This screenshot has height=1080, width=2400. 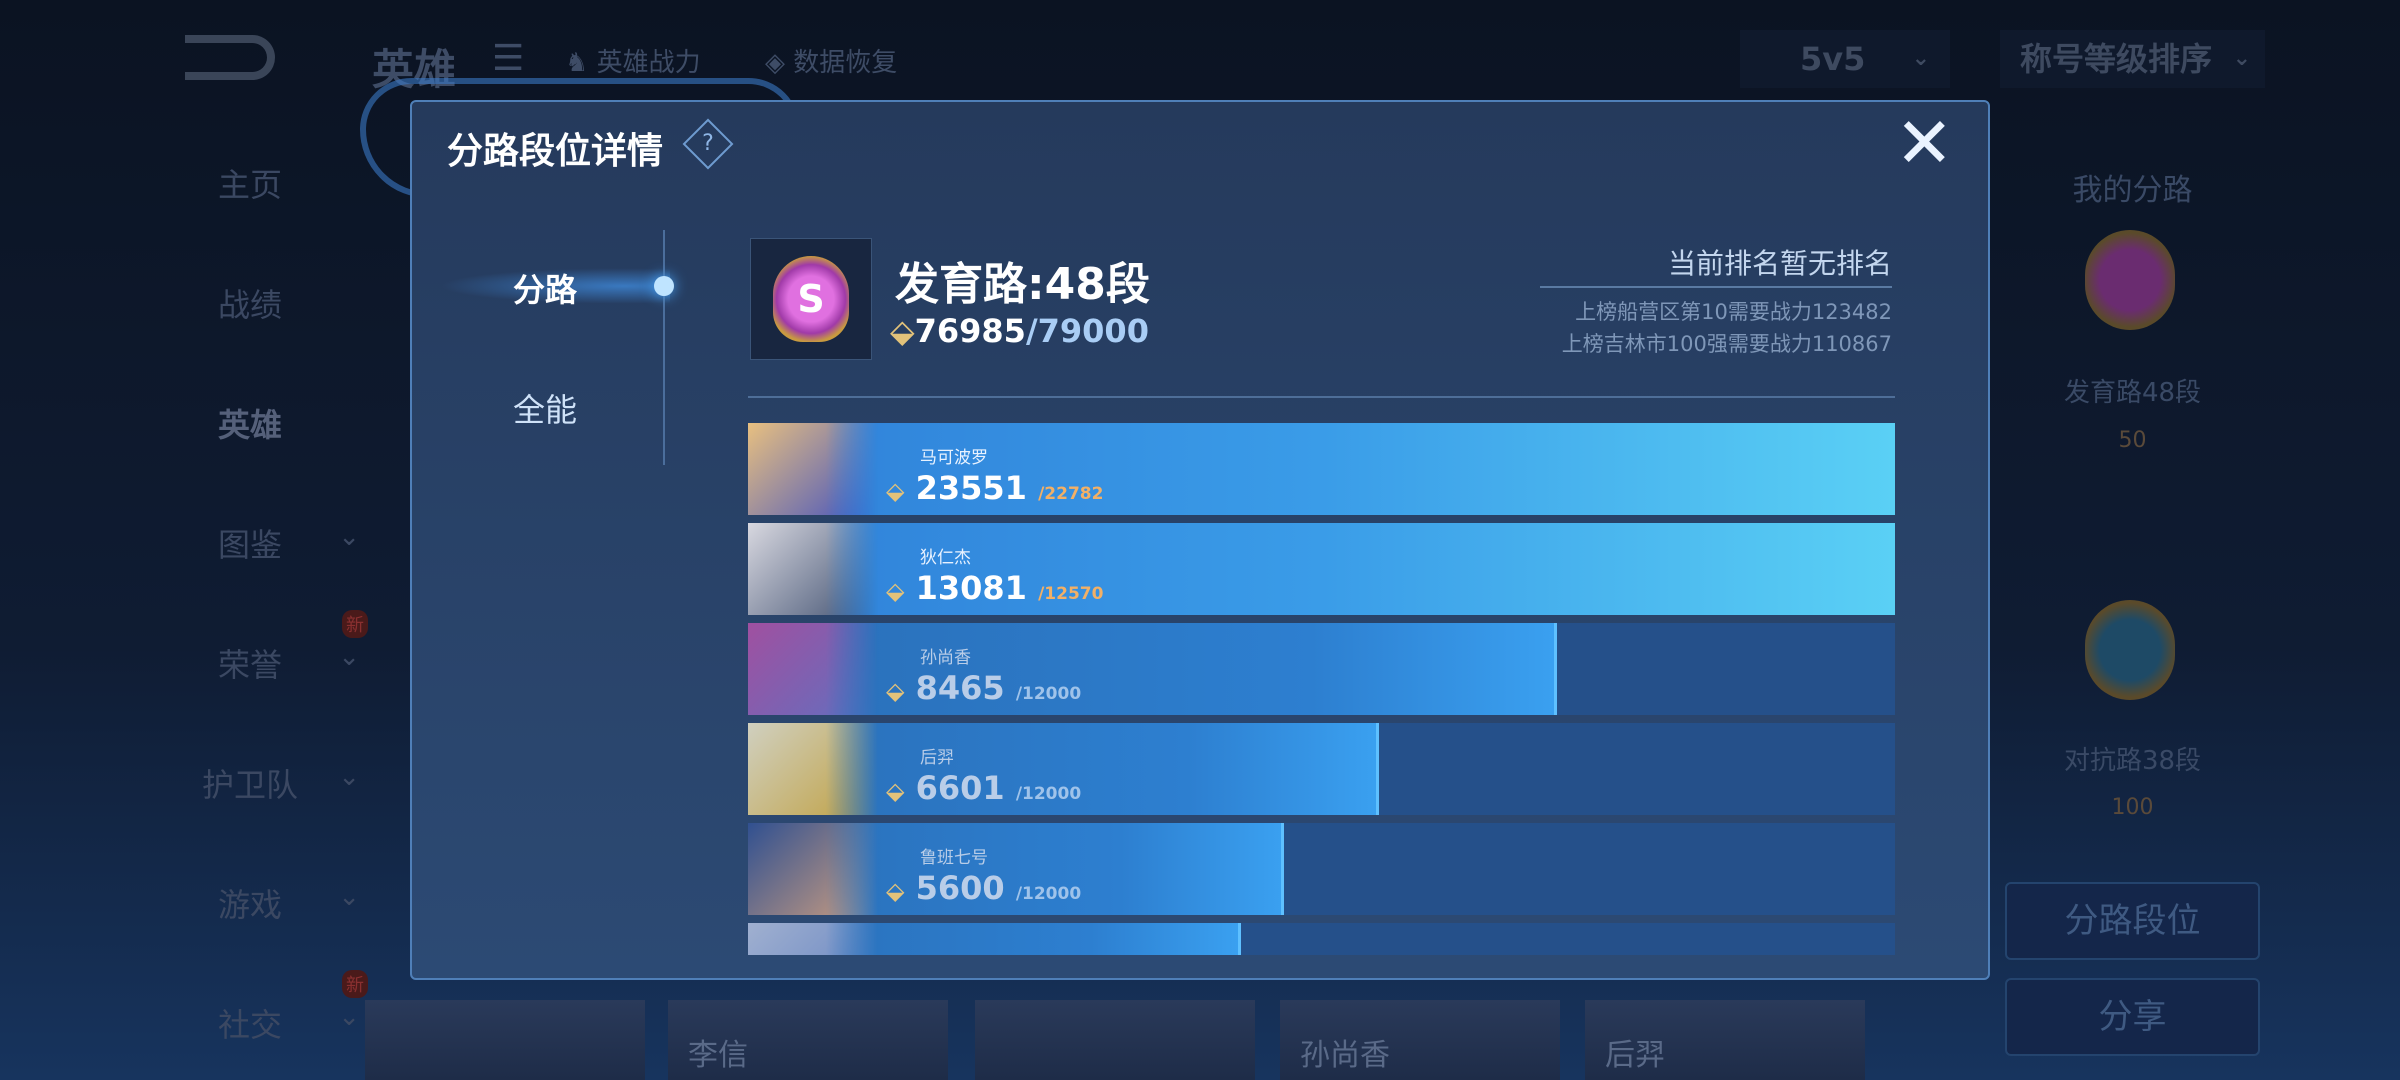 I want to click on ranking-requirement-1: 上榜船营区第10需要战力123482, so click(x=1733, y=312).